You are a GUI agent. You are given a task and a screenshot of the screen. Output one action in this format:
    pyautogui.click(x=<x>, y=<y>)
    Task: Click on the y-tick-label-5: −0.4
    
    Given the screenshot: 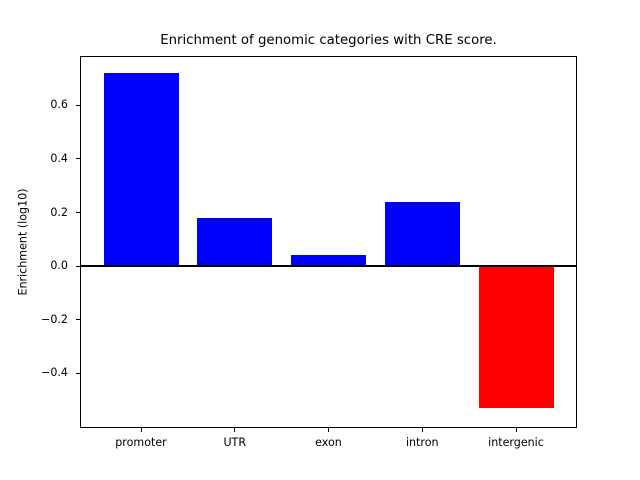 What is the action you would take?
    pyautogui.click(x=54, y=373)
    